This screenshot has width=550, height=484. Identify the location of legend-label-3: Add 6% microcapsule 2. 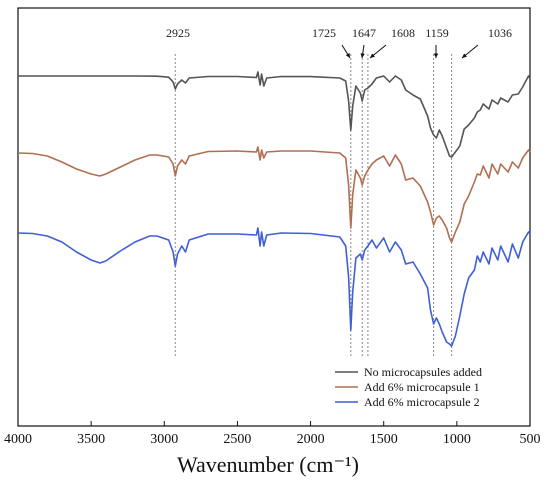
(422, 402).